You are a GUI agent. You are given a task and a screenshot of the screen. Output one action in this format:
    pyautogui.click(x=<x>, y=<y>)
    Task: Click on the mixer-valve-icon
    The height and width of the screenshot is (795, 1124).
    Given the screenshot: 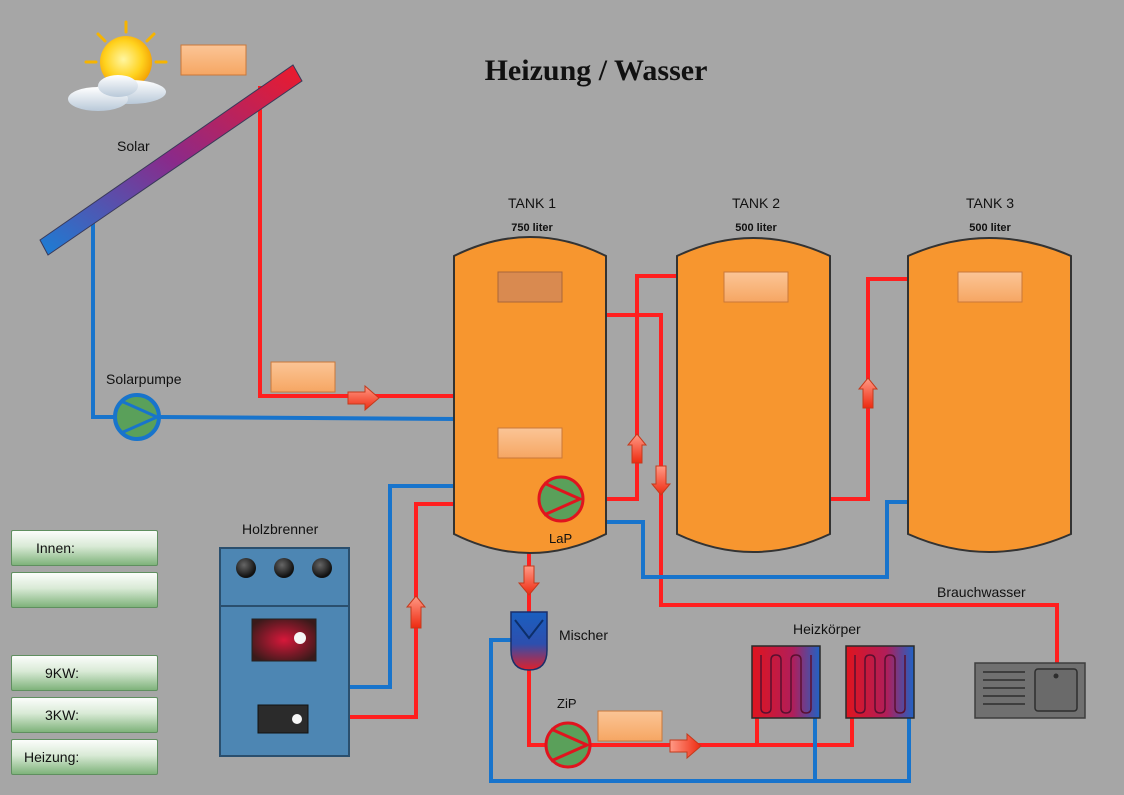 What is the action you would take?
    pyautogui.click(x=529, y=641)
    